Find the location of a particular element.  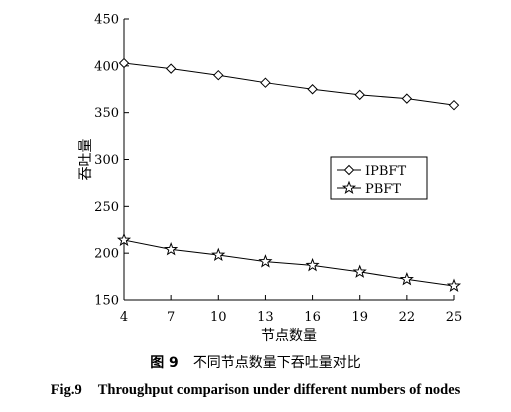

x-tick-label: 22 is located at coordinates (407, 317).